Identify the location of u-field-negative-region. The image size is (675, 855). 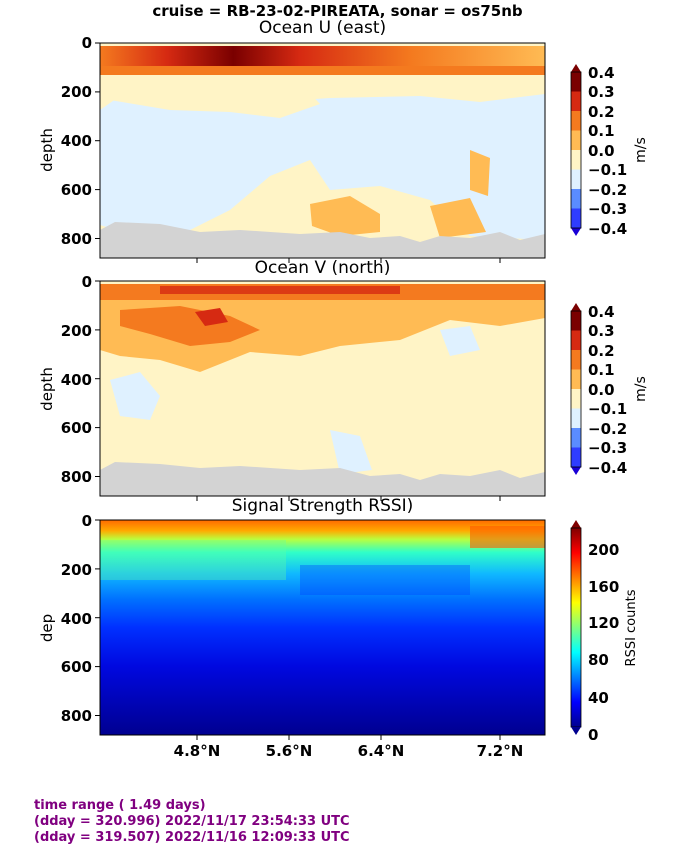
(322, 166).